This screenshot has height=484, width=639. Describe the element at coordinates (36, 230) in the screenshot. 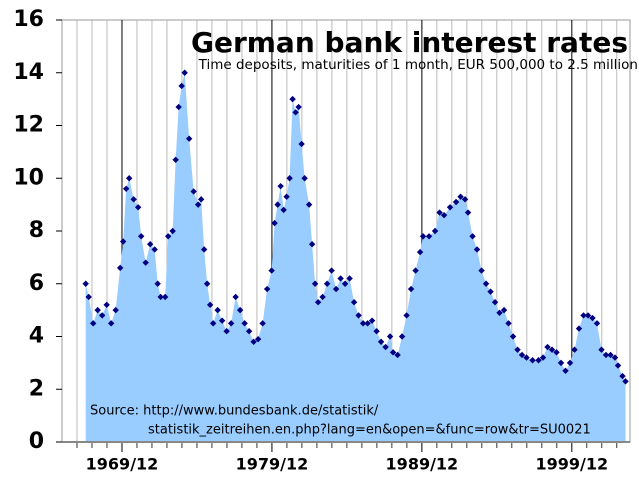

I see `y-tick-label: 8` at that location.